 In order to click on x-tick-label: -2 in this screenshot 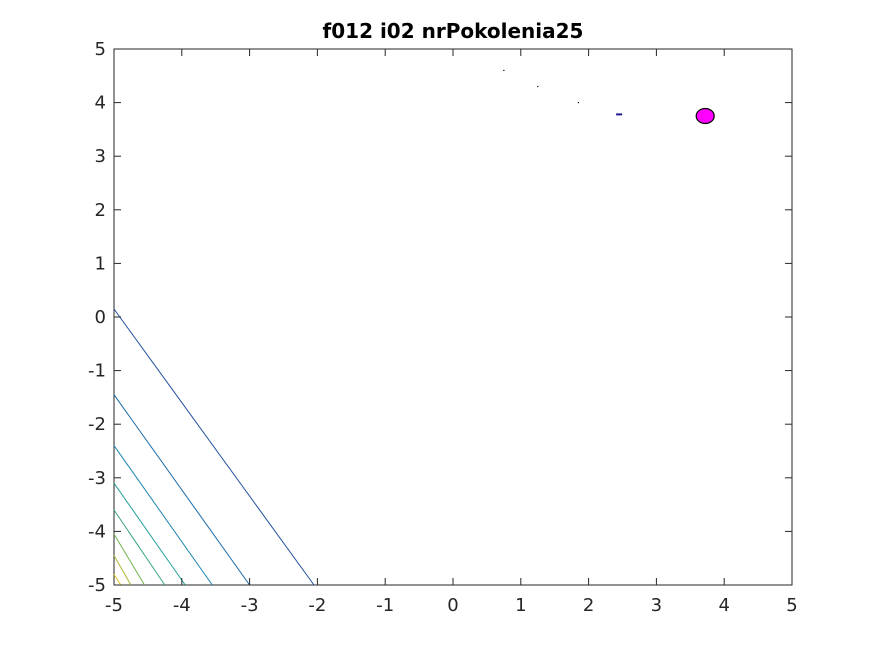, I will do `click(317, 605)`.